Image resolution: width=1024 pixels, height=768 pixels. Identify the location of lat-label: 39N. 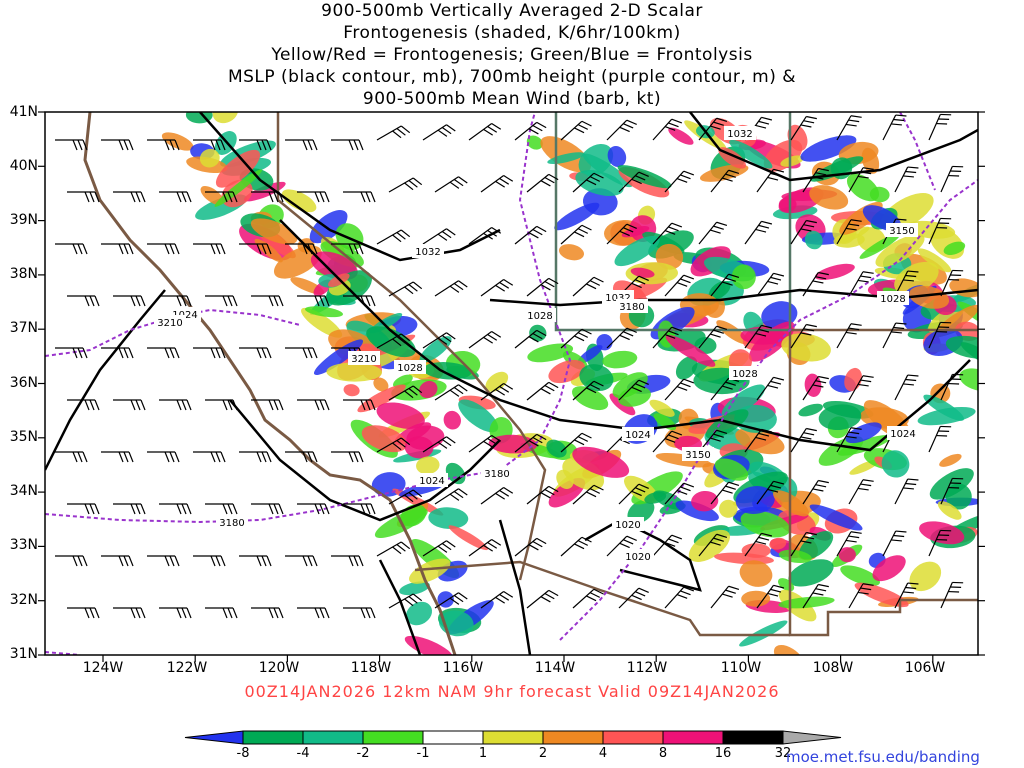
(23, 220).